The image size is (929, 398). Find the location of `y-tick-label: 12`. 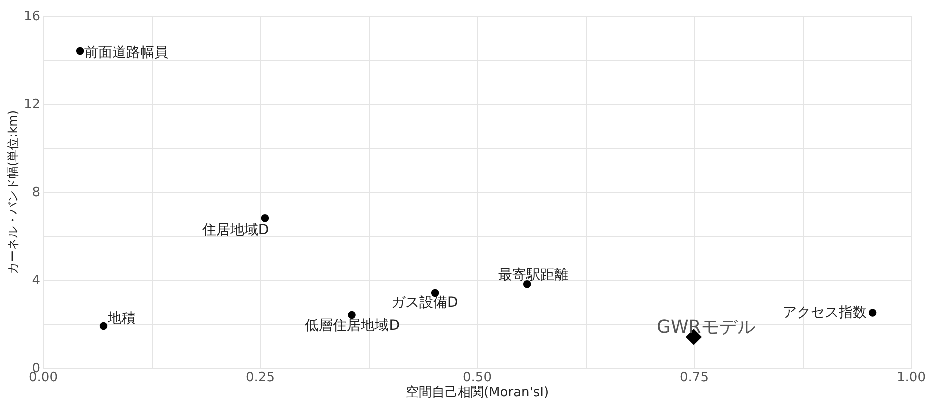

y-tick-label: 12 is located at coordinates (32, 105).